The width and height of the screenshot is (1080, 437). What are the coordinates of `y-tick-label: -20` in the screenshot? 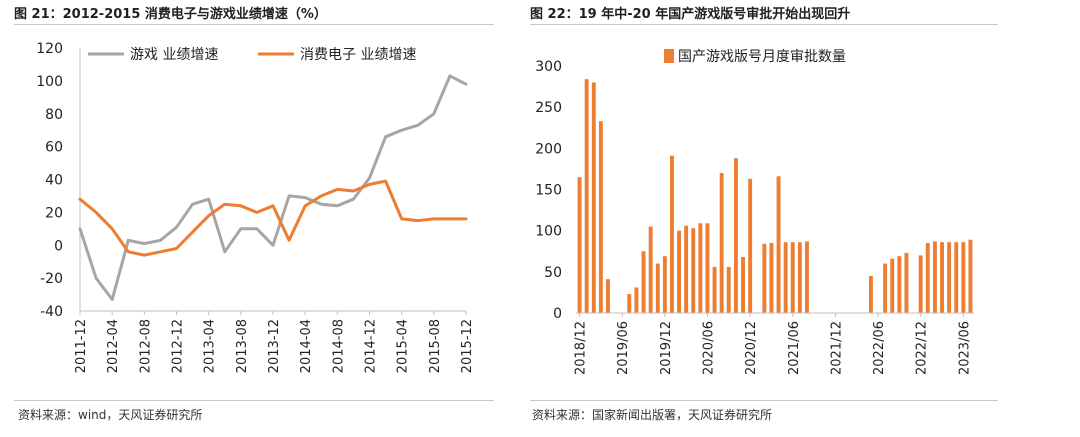 It's located at (51, 279).